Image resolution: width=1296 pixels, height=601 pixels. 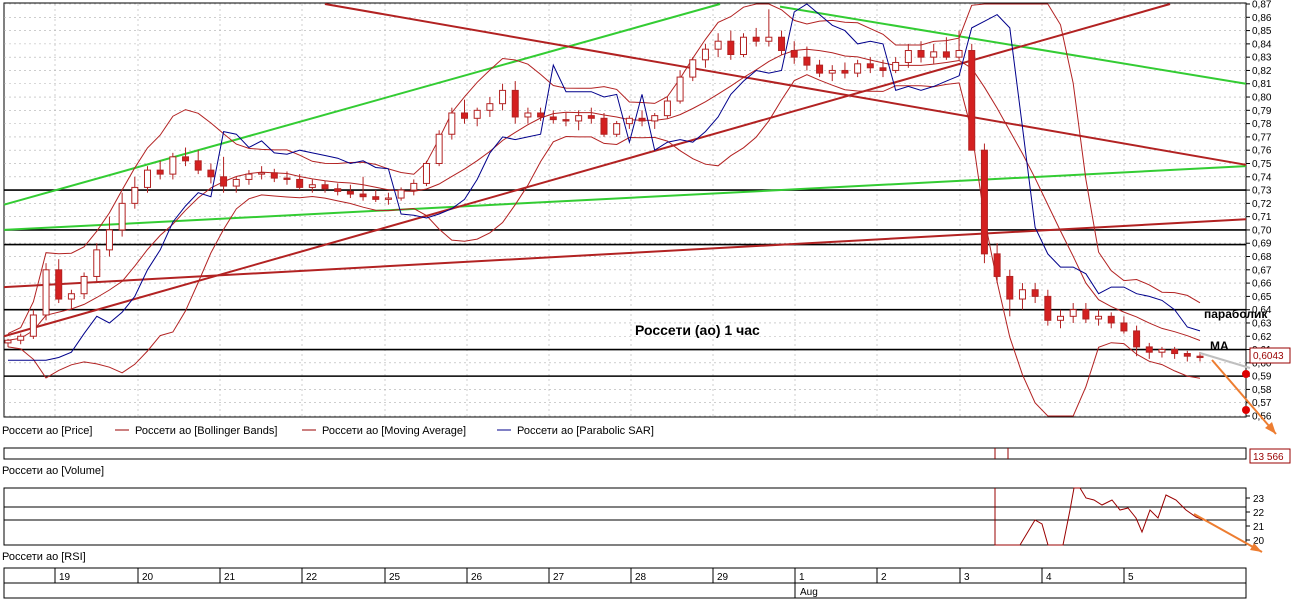 What do you see at coordinates (47, 431) in the screenshot?
I see `legend-item: Россети ао [Price]` at bounding box center [47, 431].